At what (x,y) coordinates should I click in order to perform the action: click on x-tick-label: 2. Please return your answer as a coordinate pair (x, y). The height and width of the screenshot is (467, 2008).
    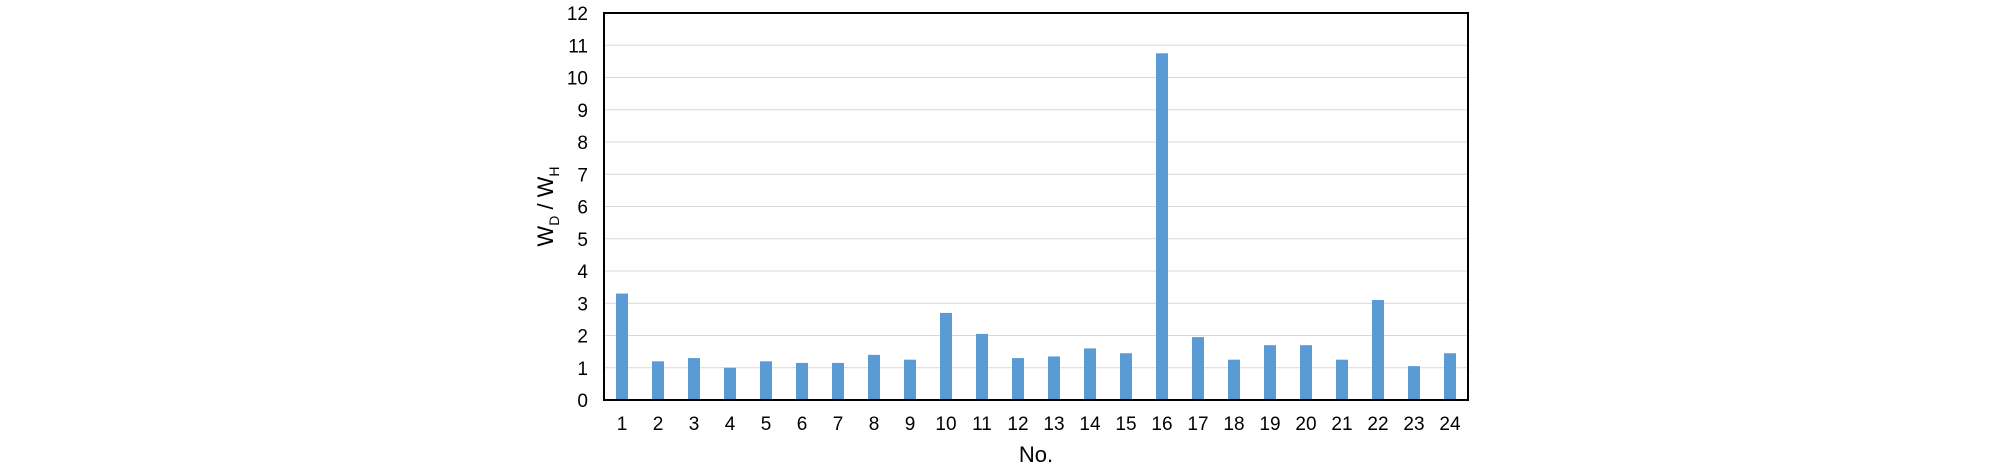
    Looking at the image, I should click on (658, 424).